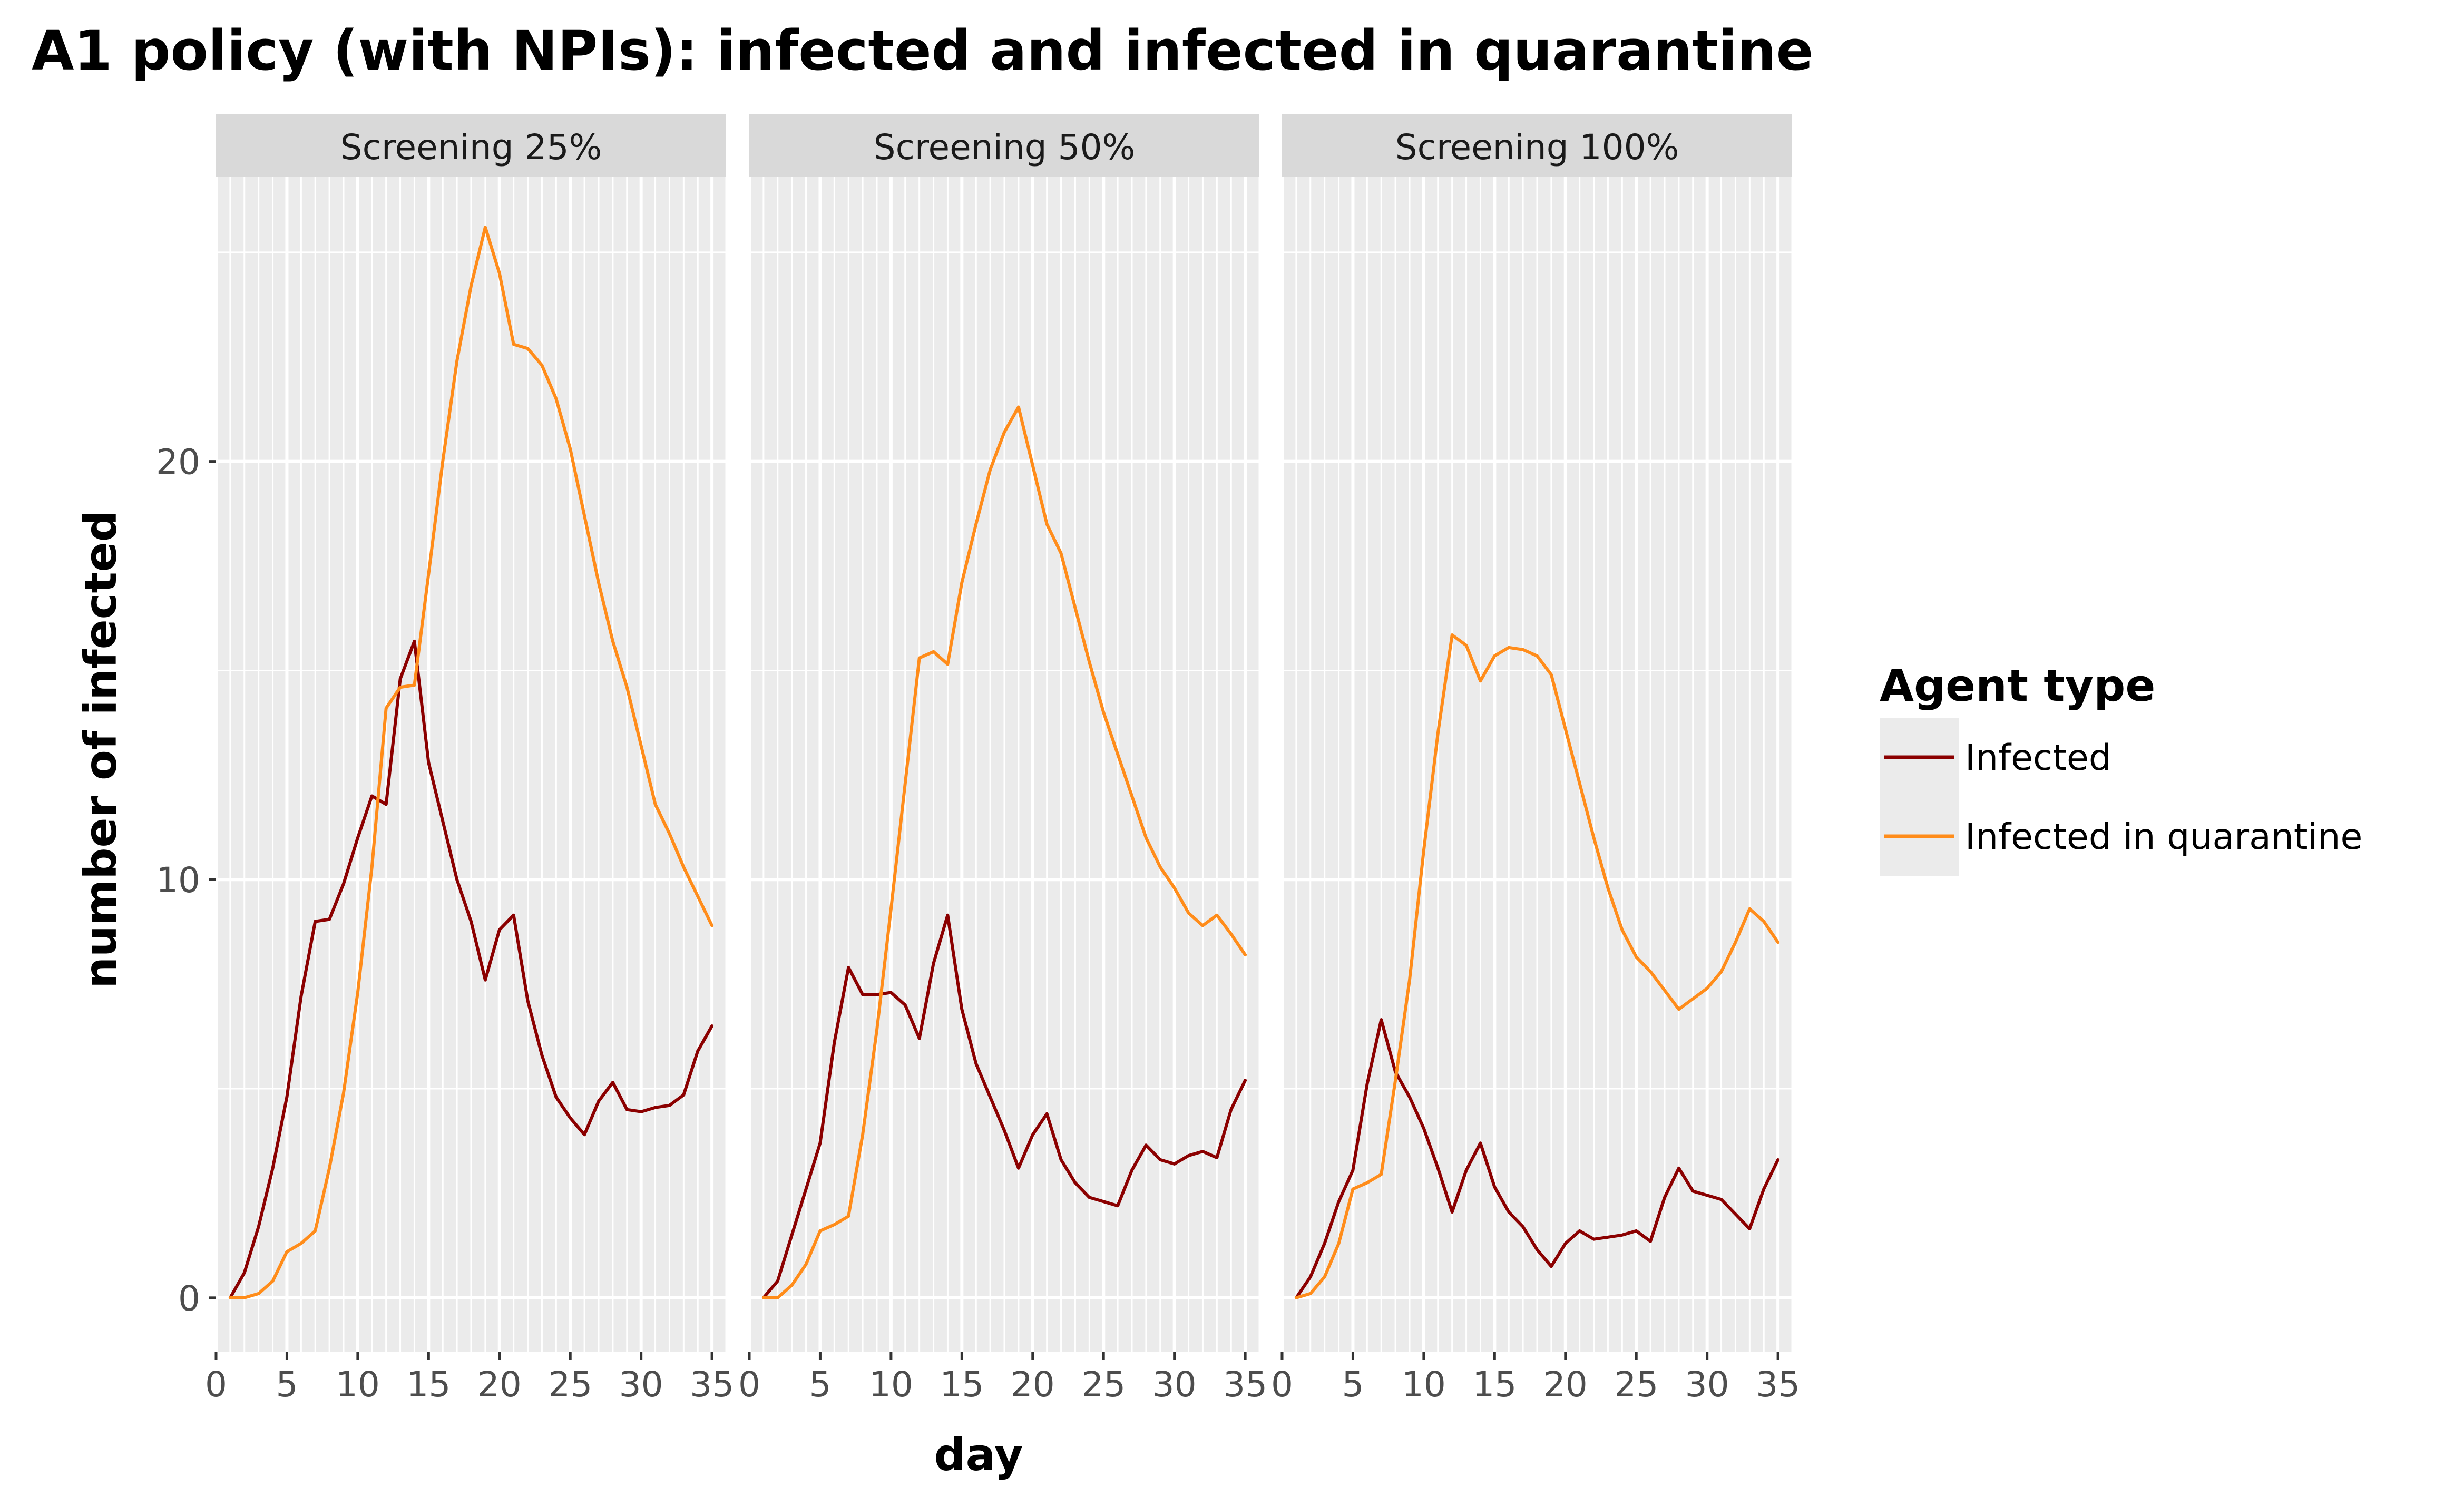 The width and height of the screenshot is (2464, 1506). I want to click on panel-strip-label: Screening 50%, so click(1005, 148).